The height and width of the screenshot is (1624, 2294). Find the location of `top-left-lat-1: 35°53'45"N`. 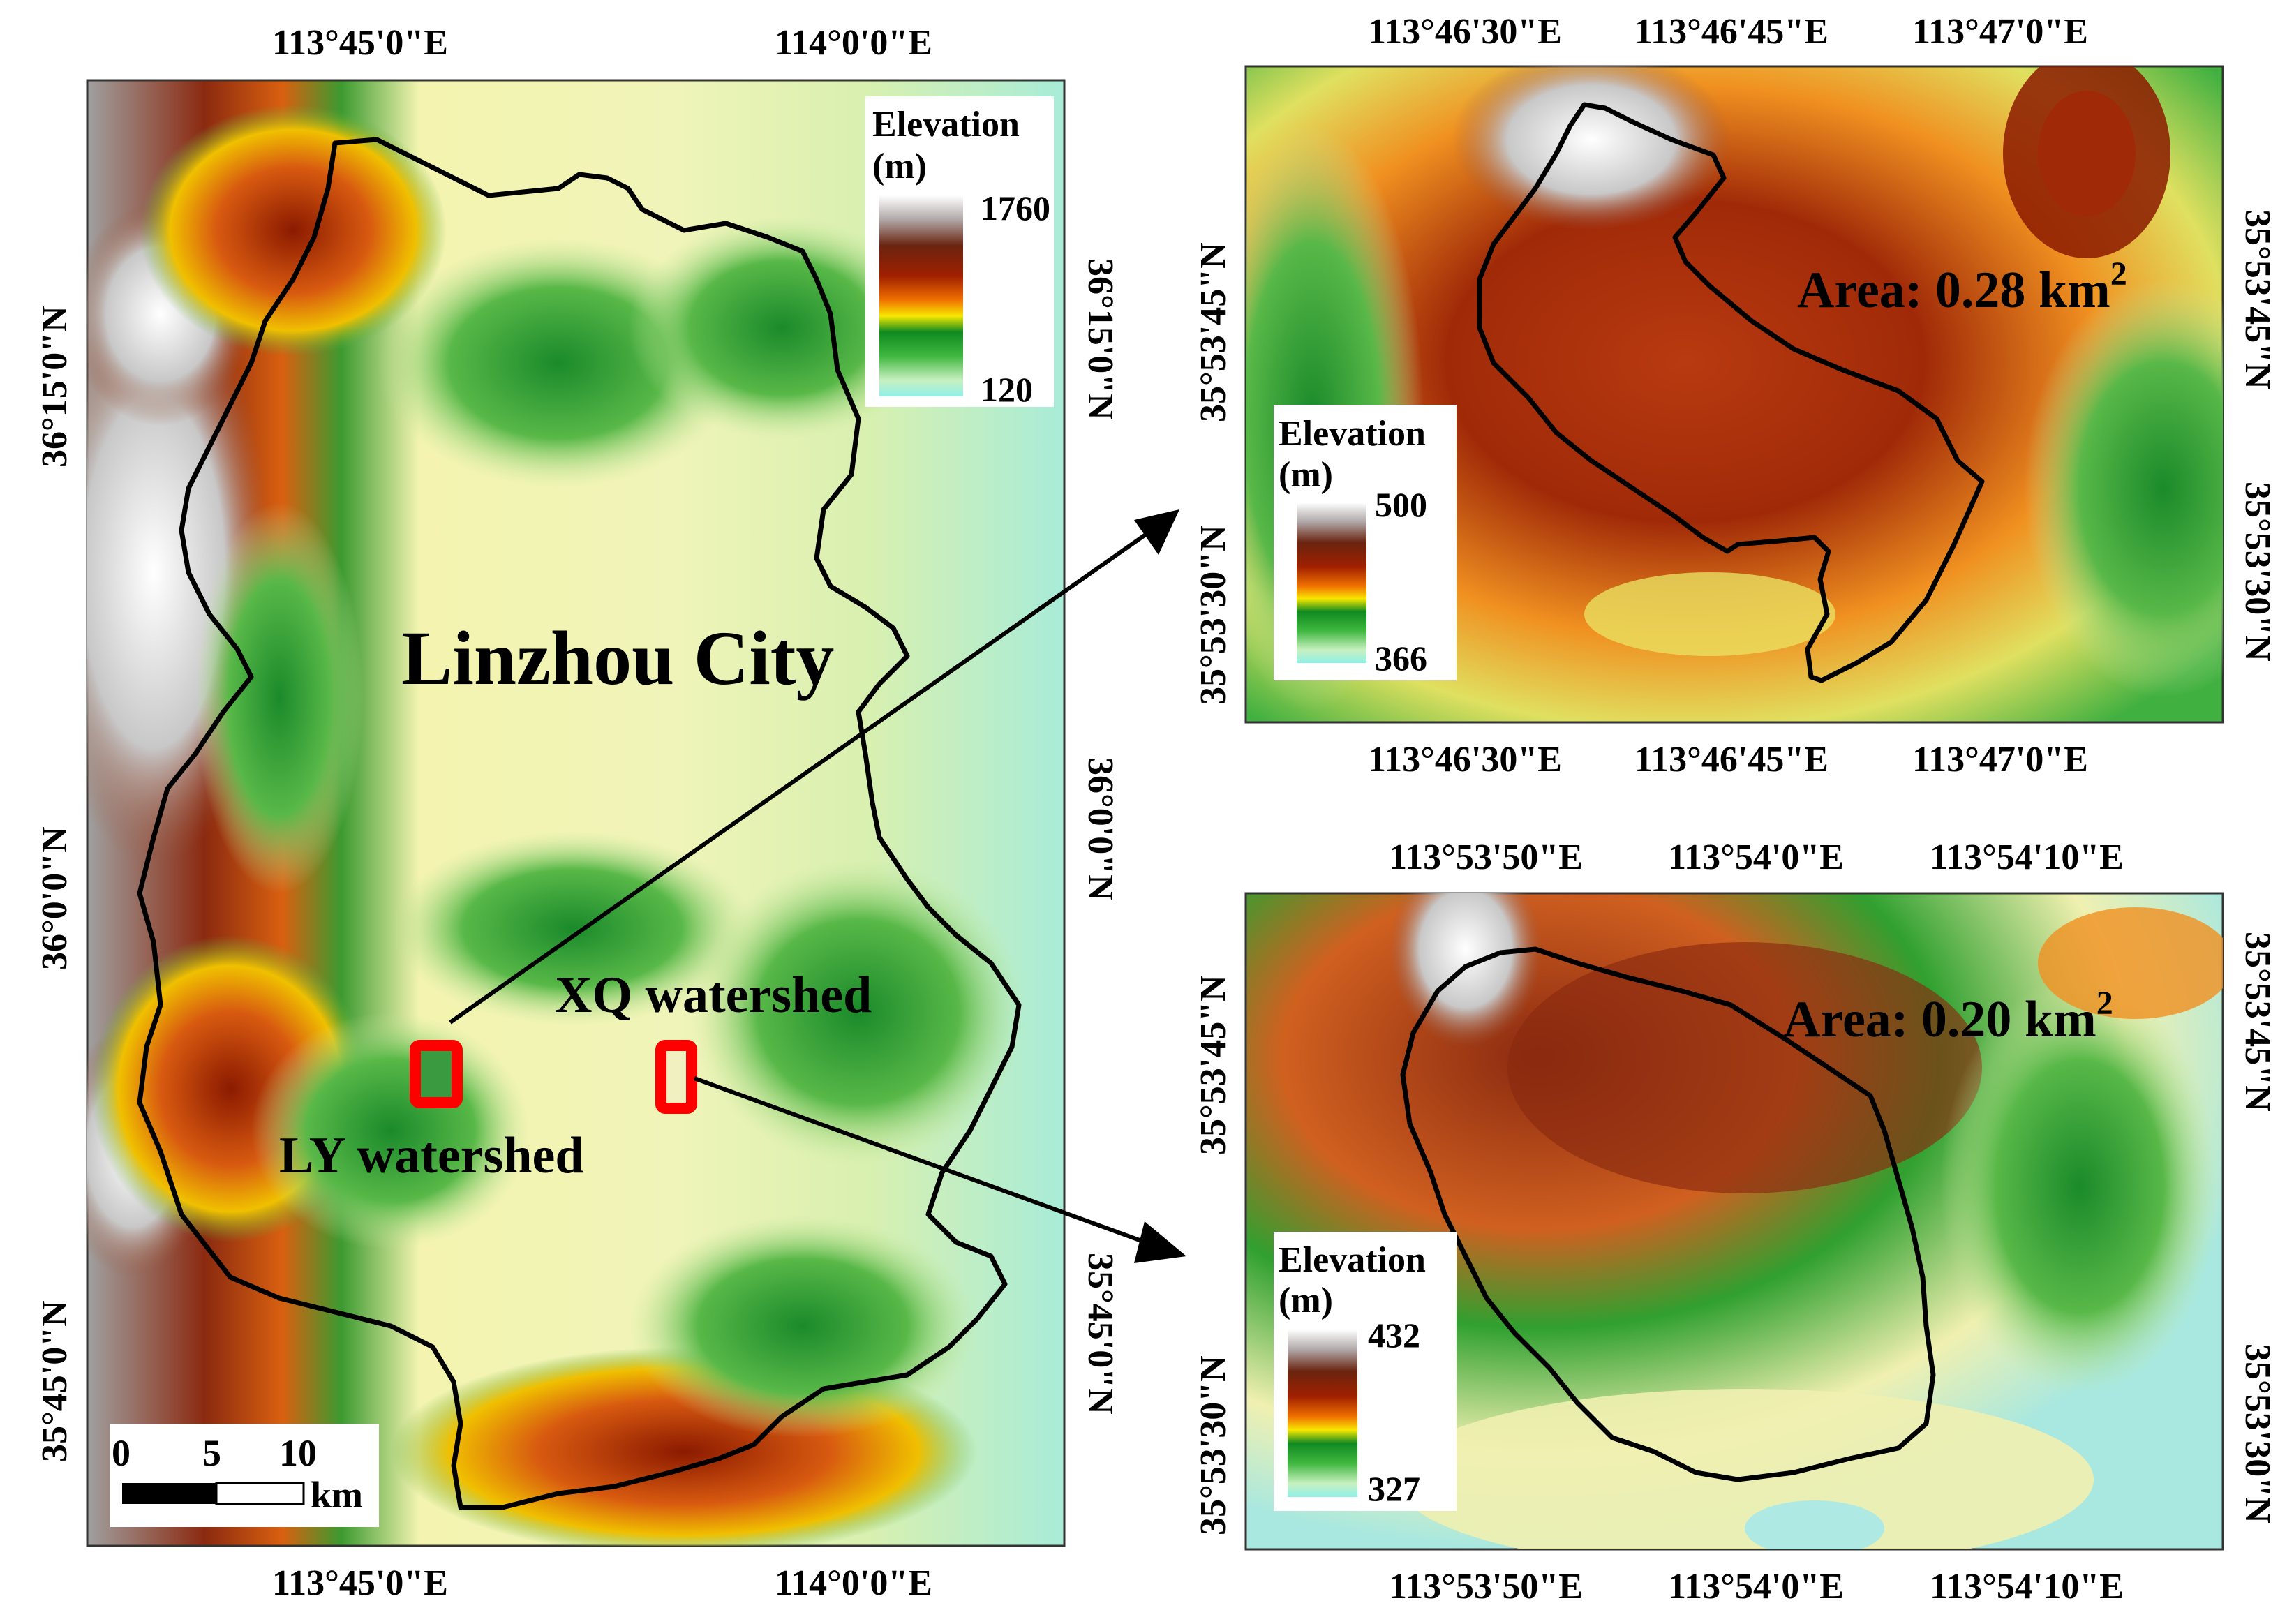

top-left-lat-1: 35°53'45"N is located at coordinates (1213, 332).